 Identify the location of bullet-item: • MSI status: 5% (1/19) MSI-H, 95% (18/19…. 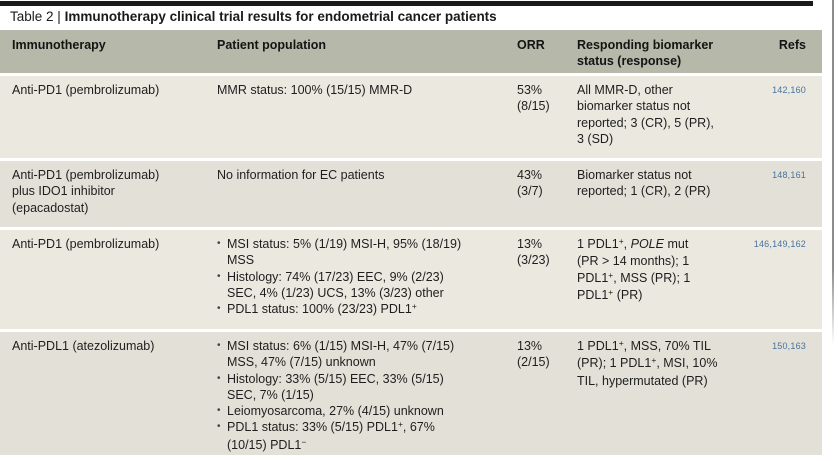
(357, 252).